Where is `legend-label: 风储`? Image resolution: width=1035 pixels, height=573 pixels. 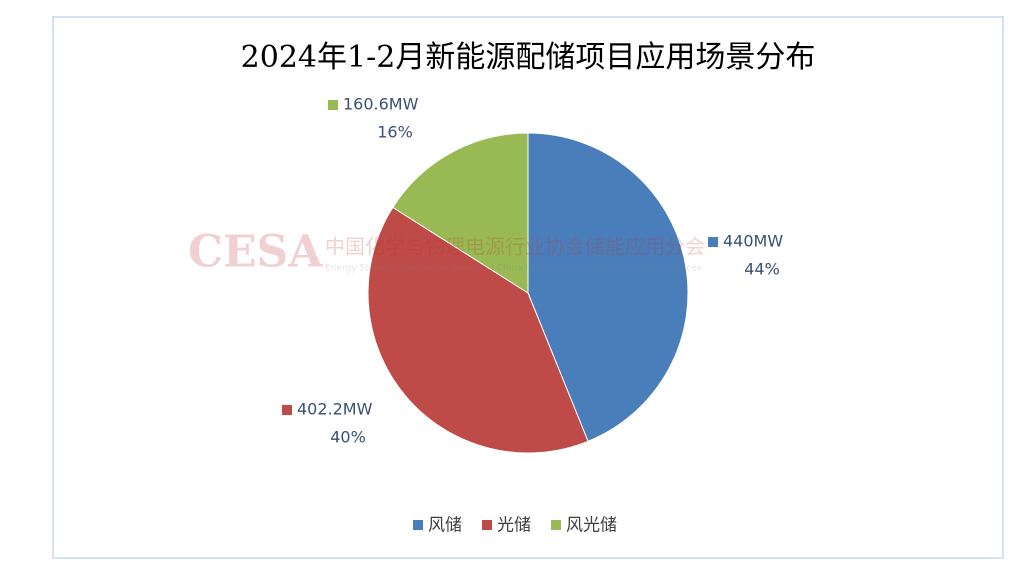 legend-label: 风储 is located at coordinates (445, 526).